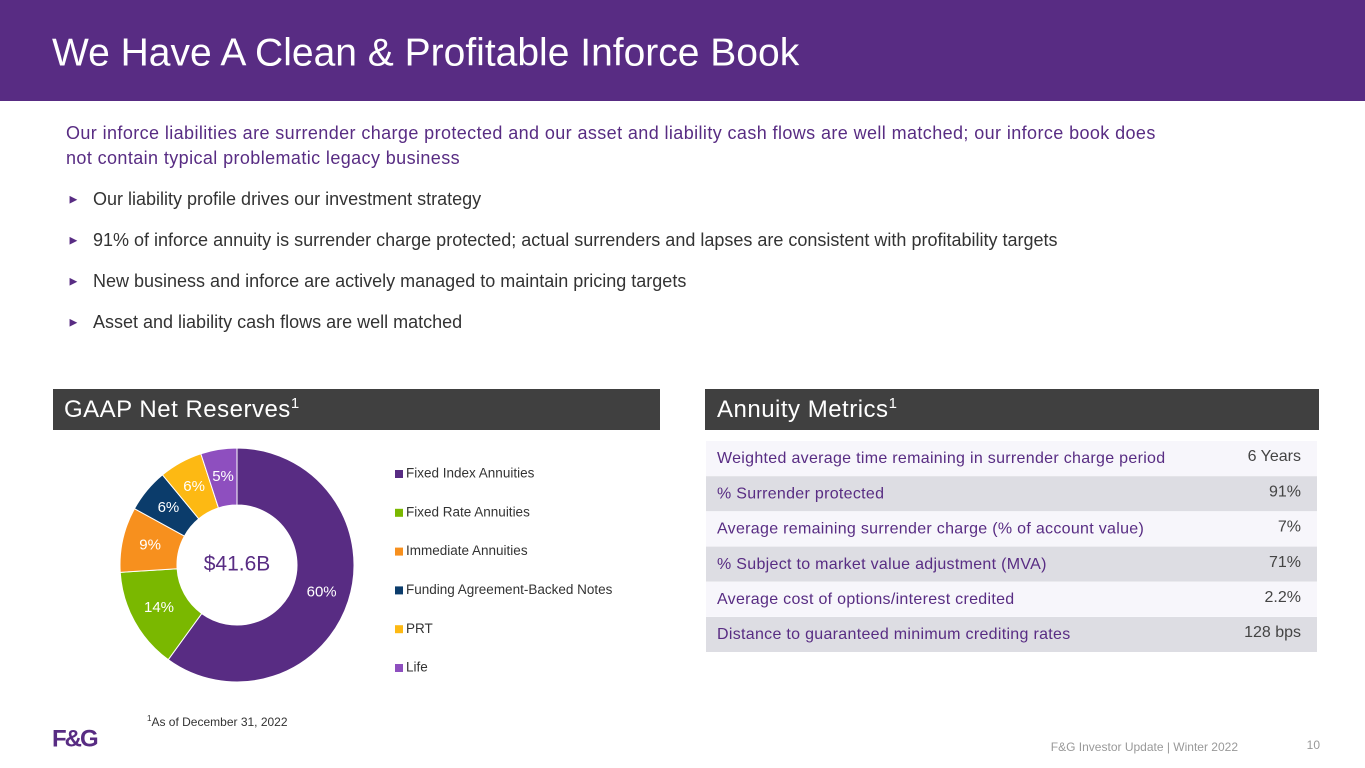 The image size is (1365, 768). I want to click on footnote-text: As of December 31, 2022, so click(219, 722).